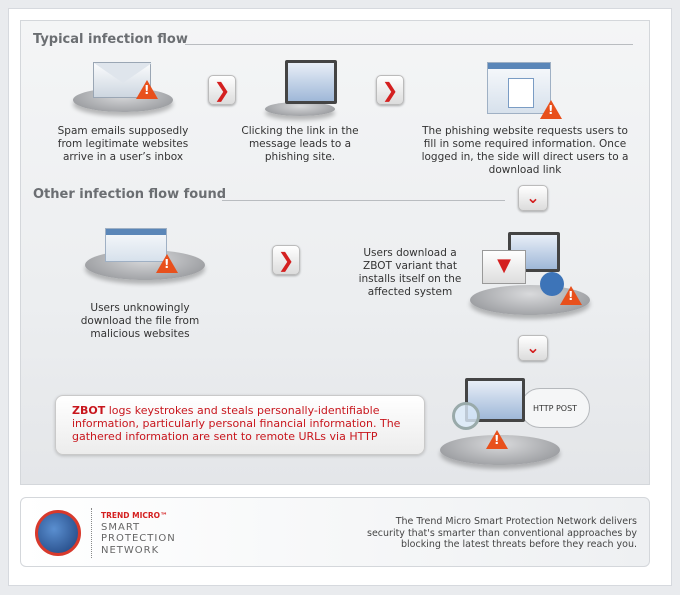 This screenshot has width=680, height=595. I want to click on email-envelope-icon, so click(122, 80).